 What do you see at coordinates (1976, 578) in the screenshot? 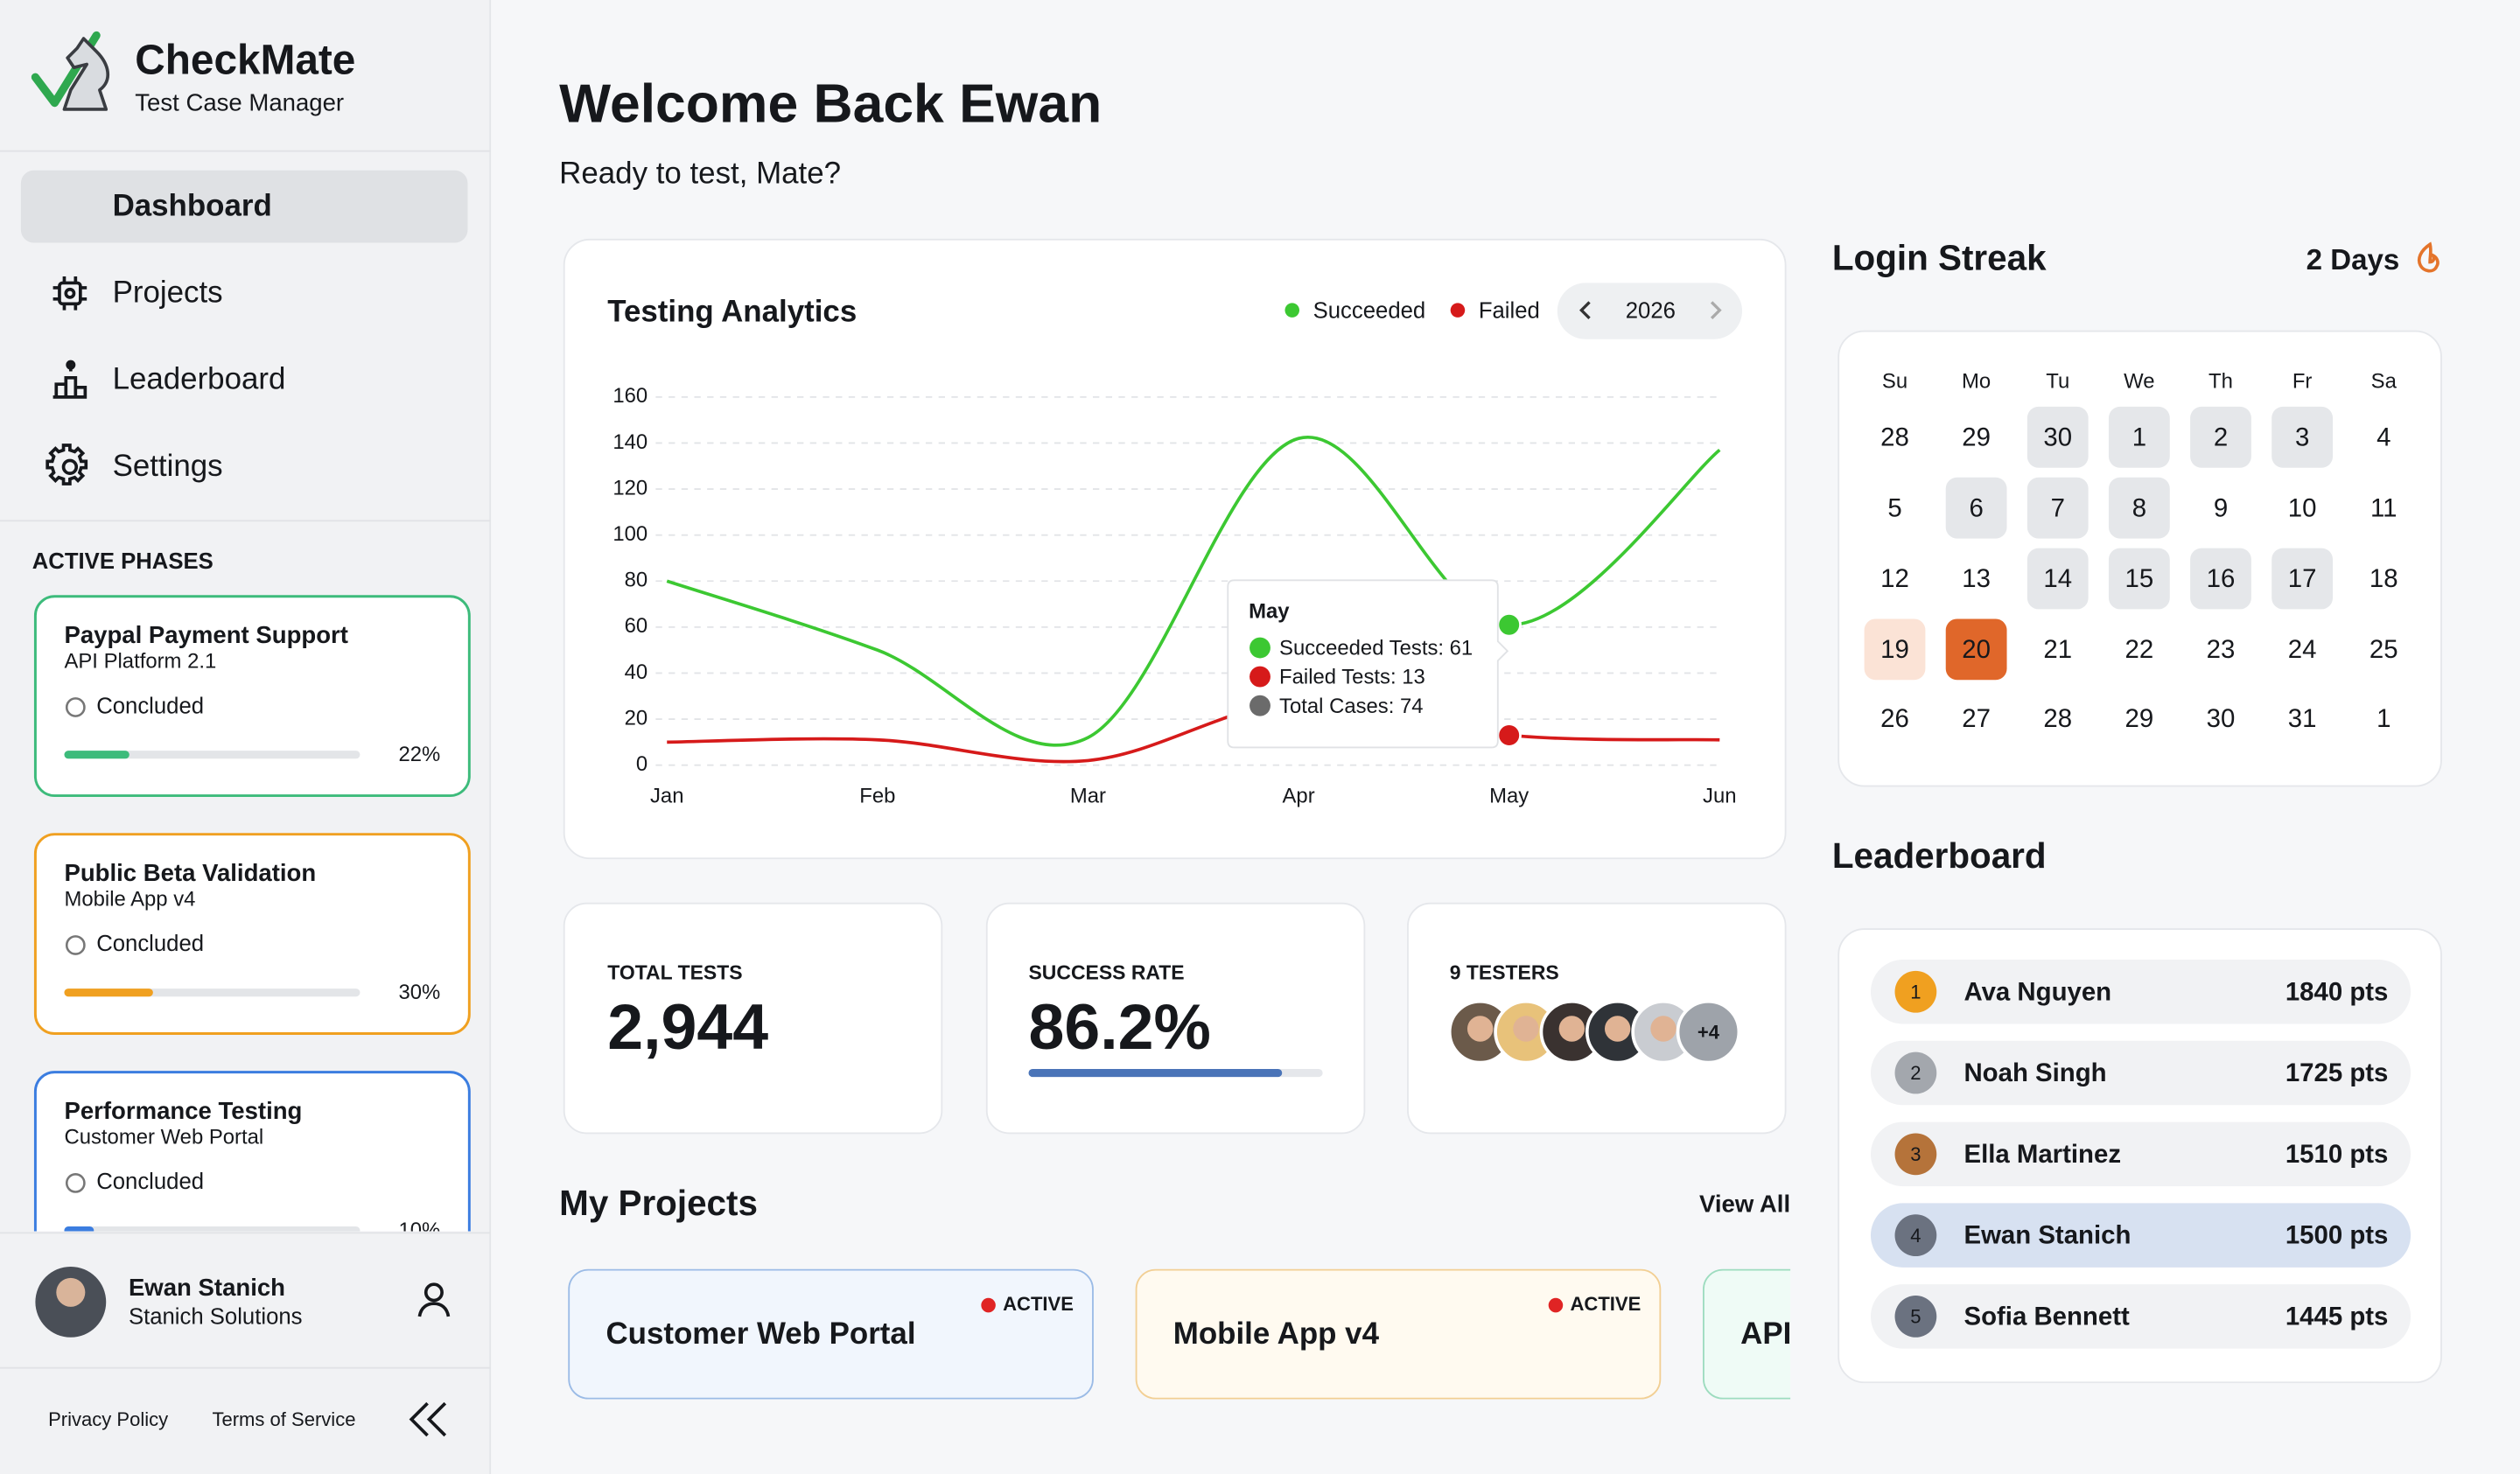
I see `calendar-day: 13` at bounding box center [1976, 578].